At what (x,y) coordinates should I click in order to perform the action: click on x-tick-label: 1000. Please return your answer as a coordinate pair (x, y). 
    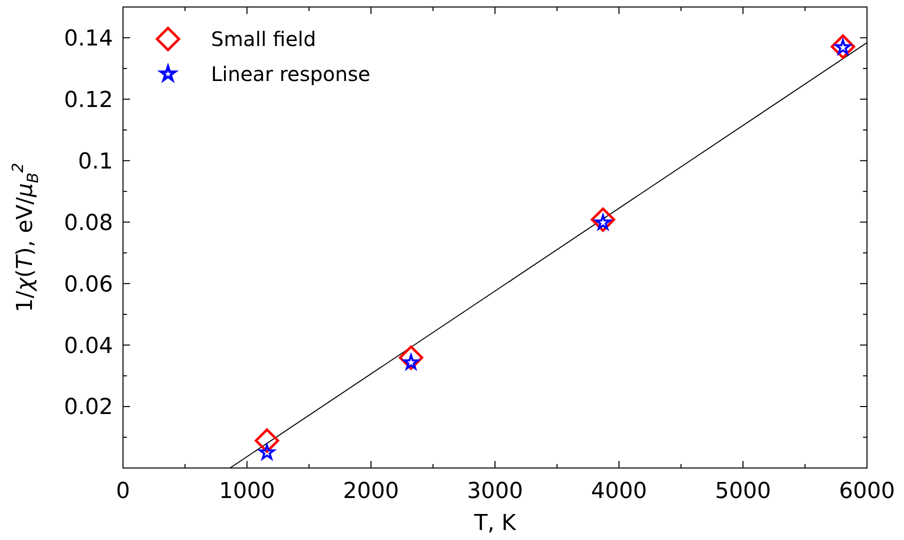
    Looking at the image, I should click on (247, 491).